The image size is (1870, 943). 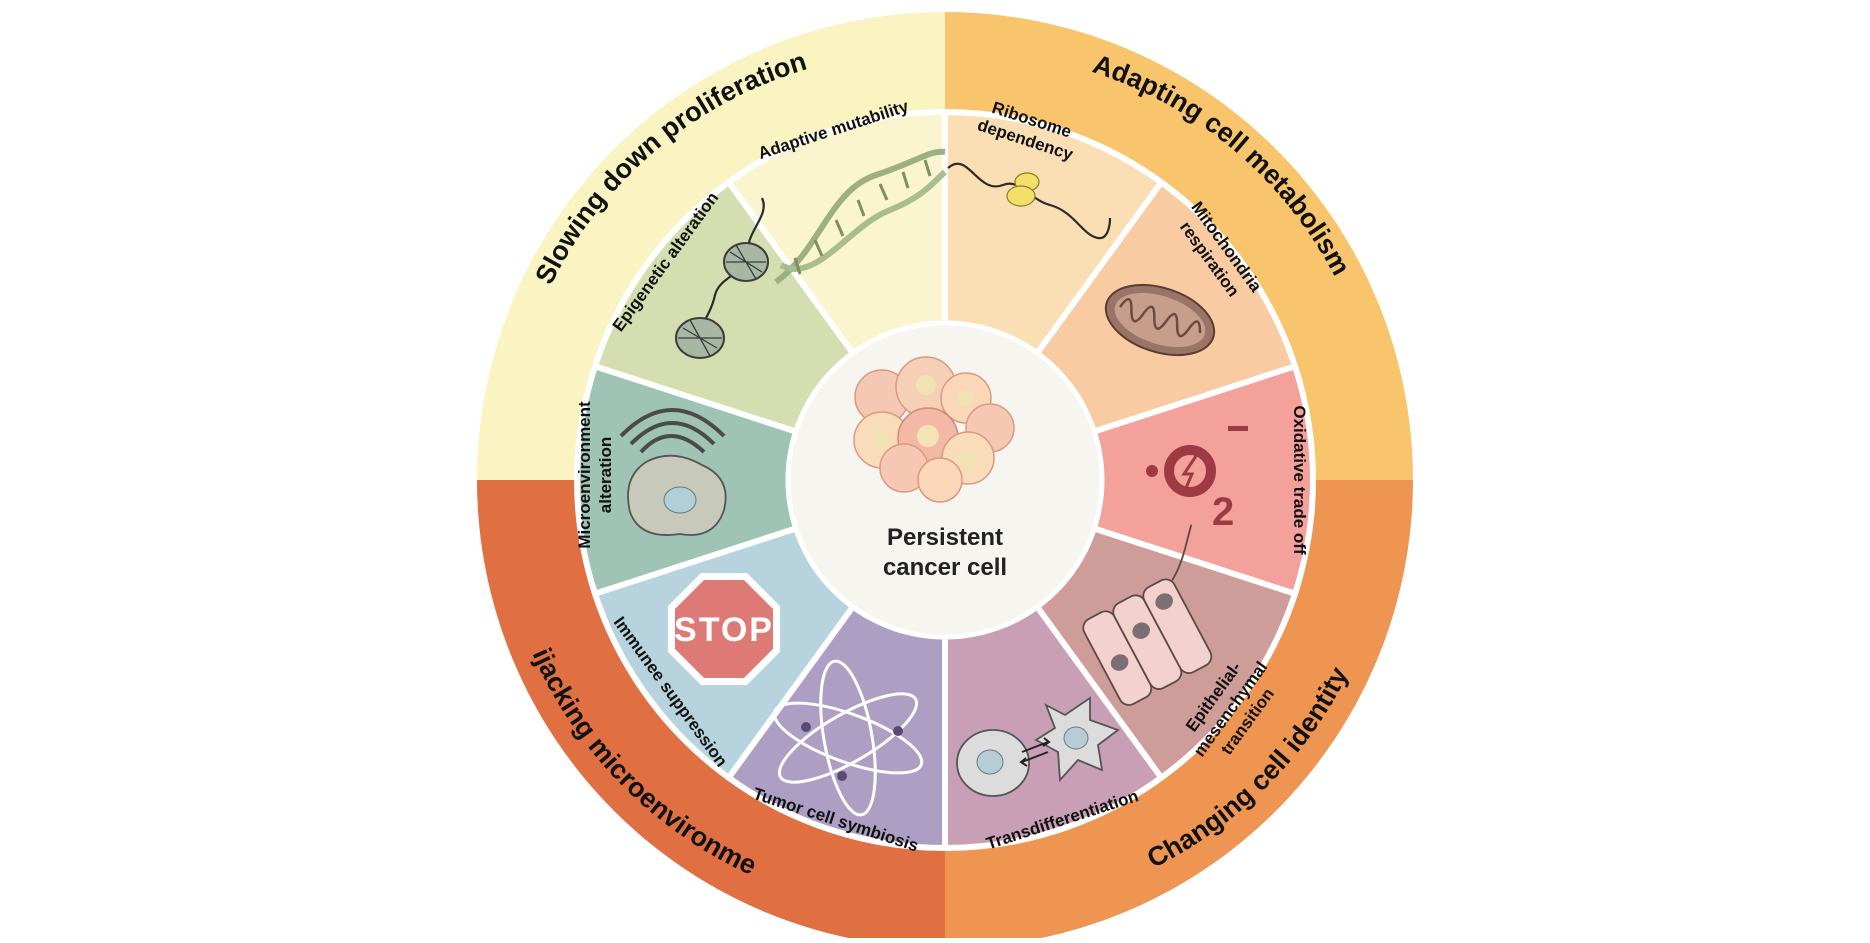 What do you see at coordinates (945, 567) in the screenshot?
I see `center-title-line2: cancer cell` at bounding box center [945, 567].